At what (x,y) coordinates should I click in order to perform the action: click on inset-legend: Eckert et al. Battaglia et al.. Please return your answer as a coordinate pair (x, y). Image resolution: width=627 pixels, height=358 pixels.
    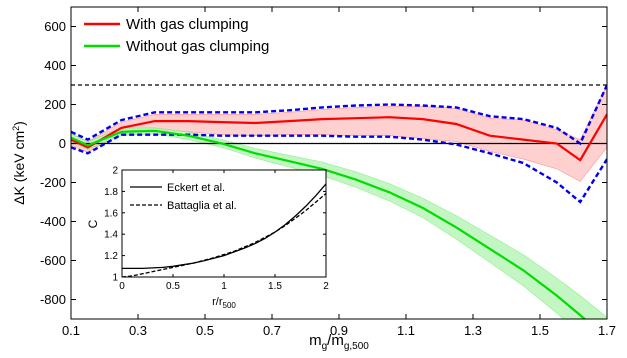
    Looking at the image, I should click on (183, 197).